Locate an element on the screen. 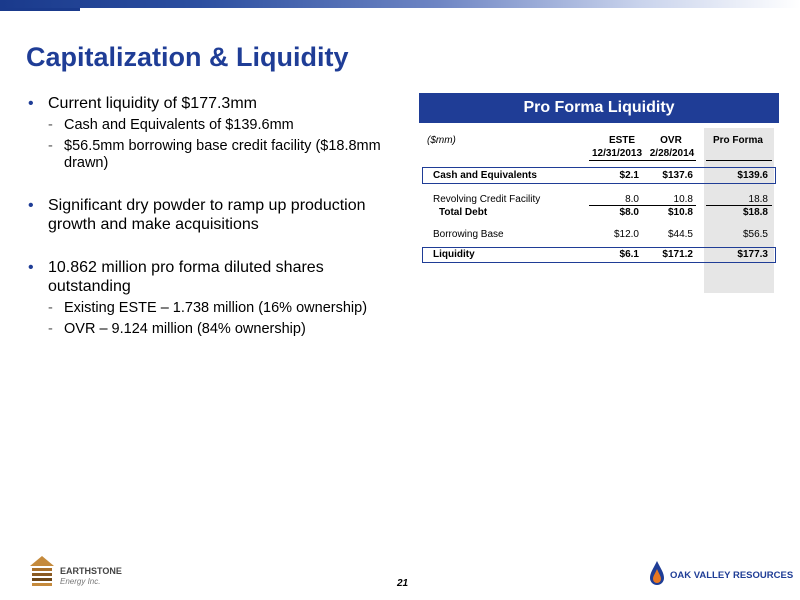  sub-bullet-text: OVR – 9.124 million (84% ownership) is located at coordinates (185, 329).